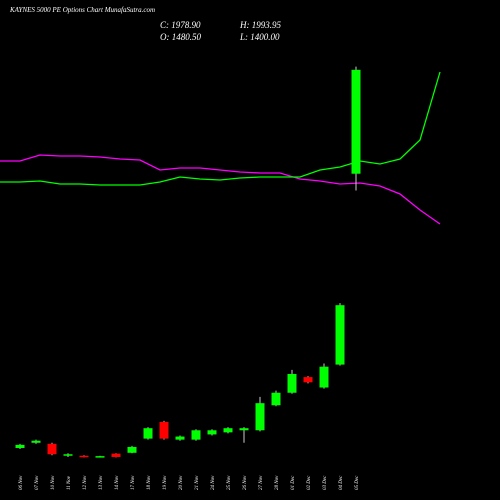 The width and height of the screenshot is (500, 500). What do you see at coordinates (149, 482) in the screenshot?
I see `x-tick-label: 18 Nov` at bounding box center [149, 482].